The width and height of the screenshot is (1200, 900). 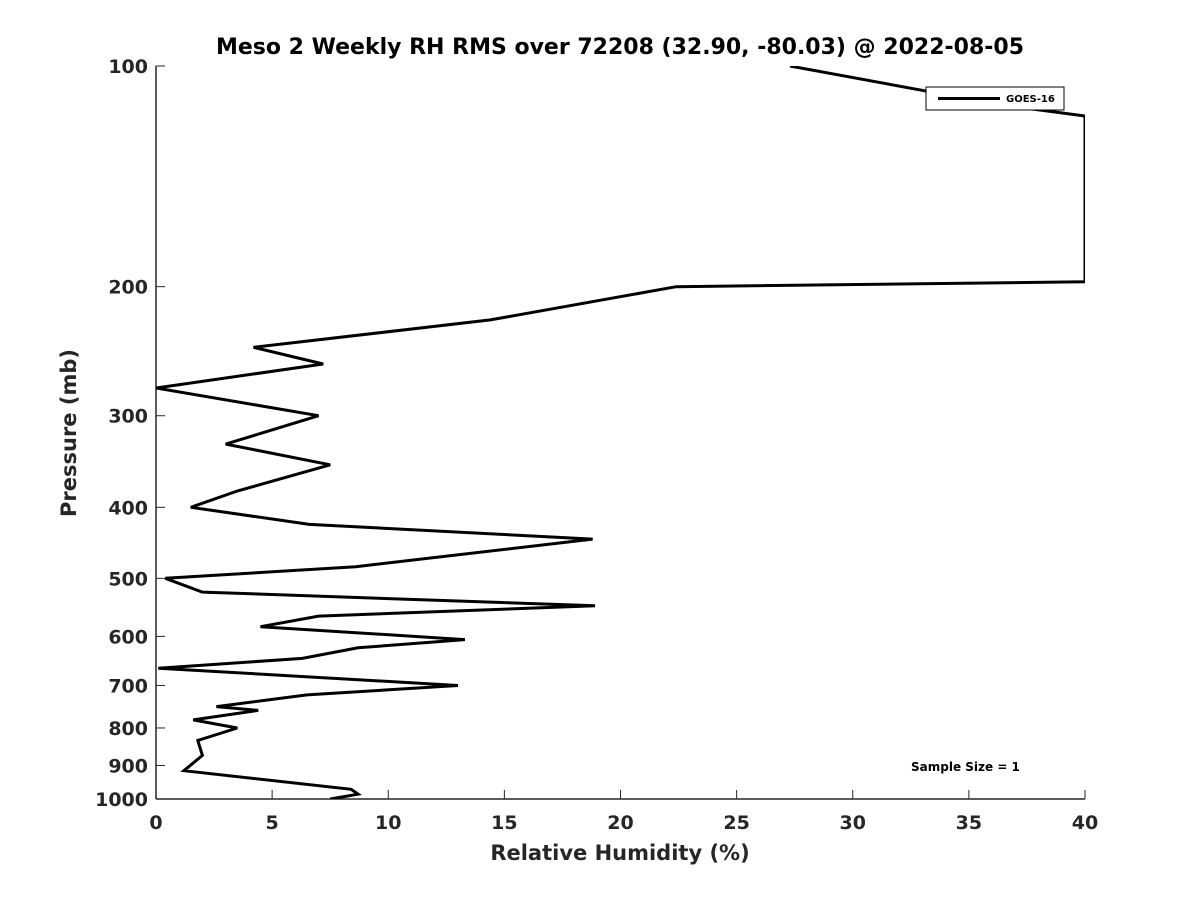 What do you see at coordinates (388, 823) in the screenshot?
I see `x-tick-label: 10` at bounding box center [388, 823].